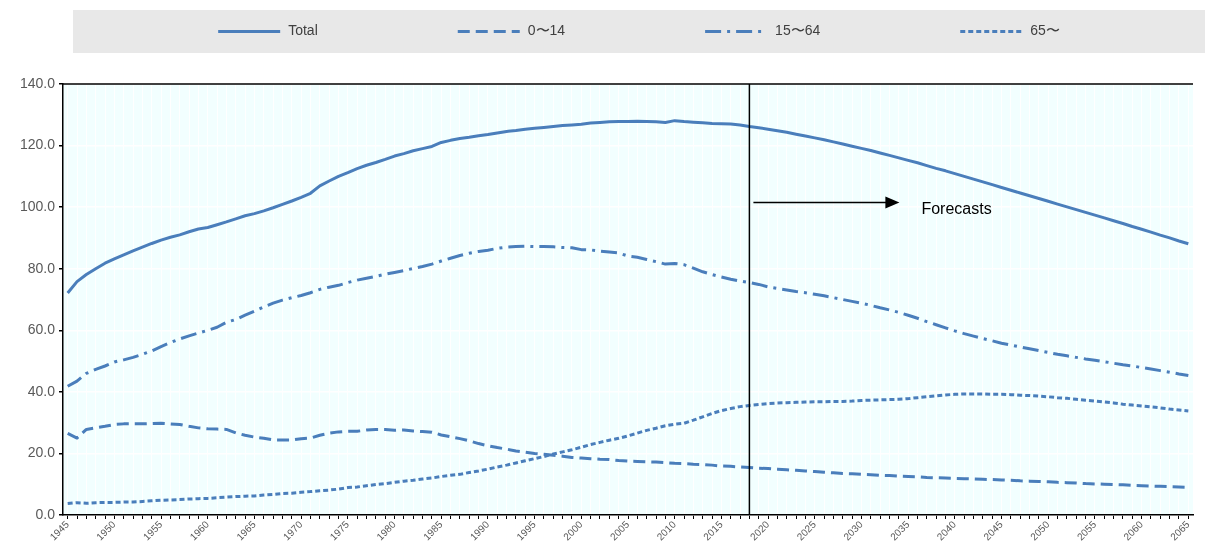  Describe the element at coordinates (41, 390) in the screenshot. I see `y-tick-label: 40.0` at that location.